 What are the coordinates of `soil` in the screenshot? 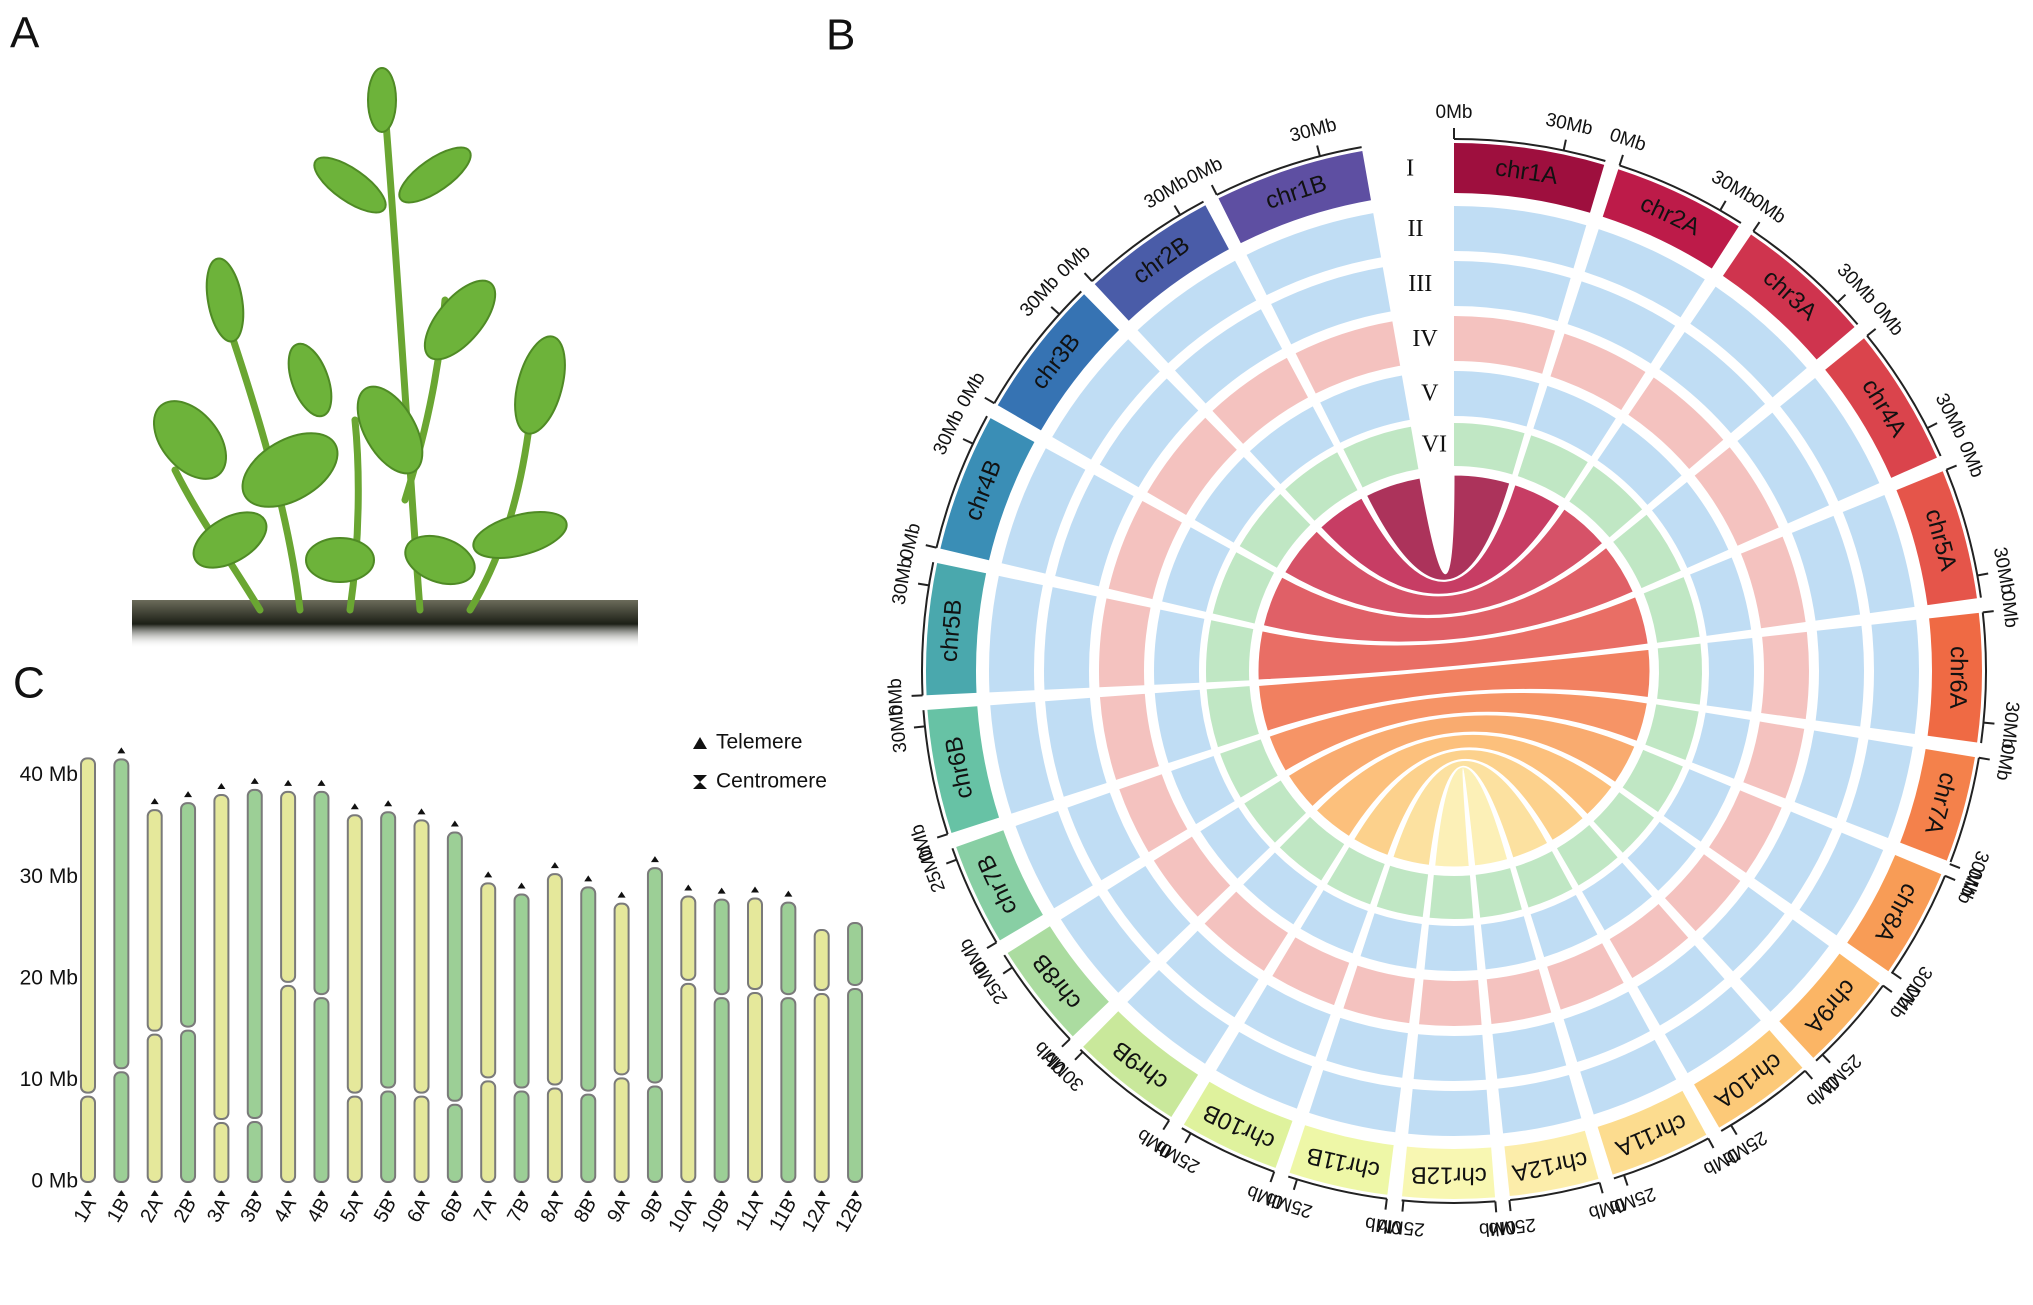 It's located at (385, 624).